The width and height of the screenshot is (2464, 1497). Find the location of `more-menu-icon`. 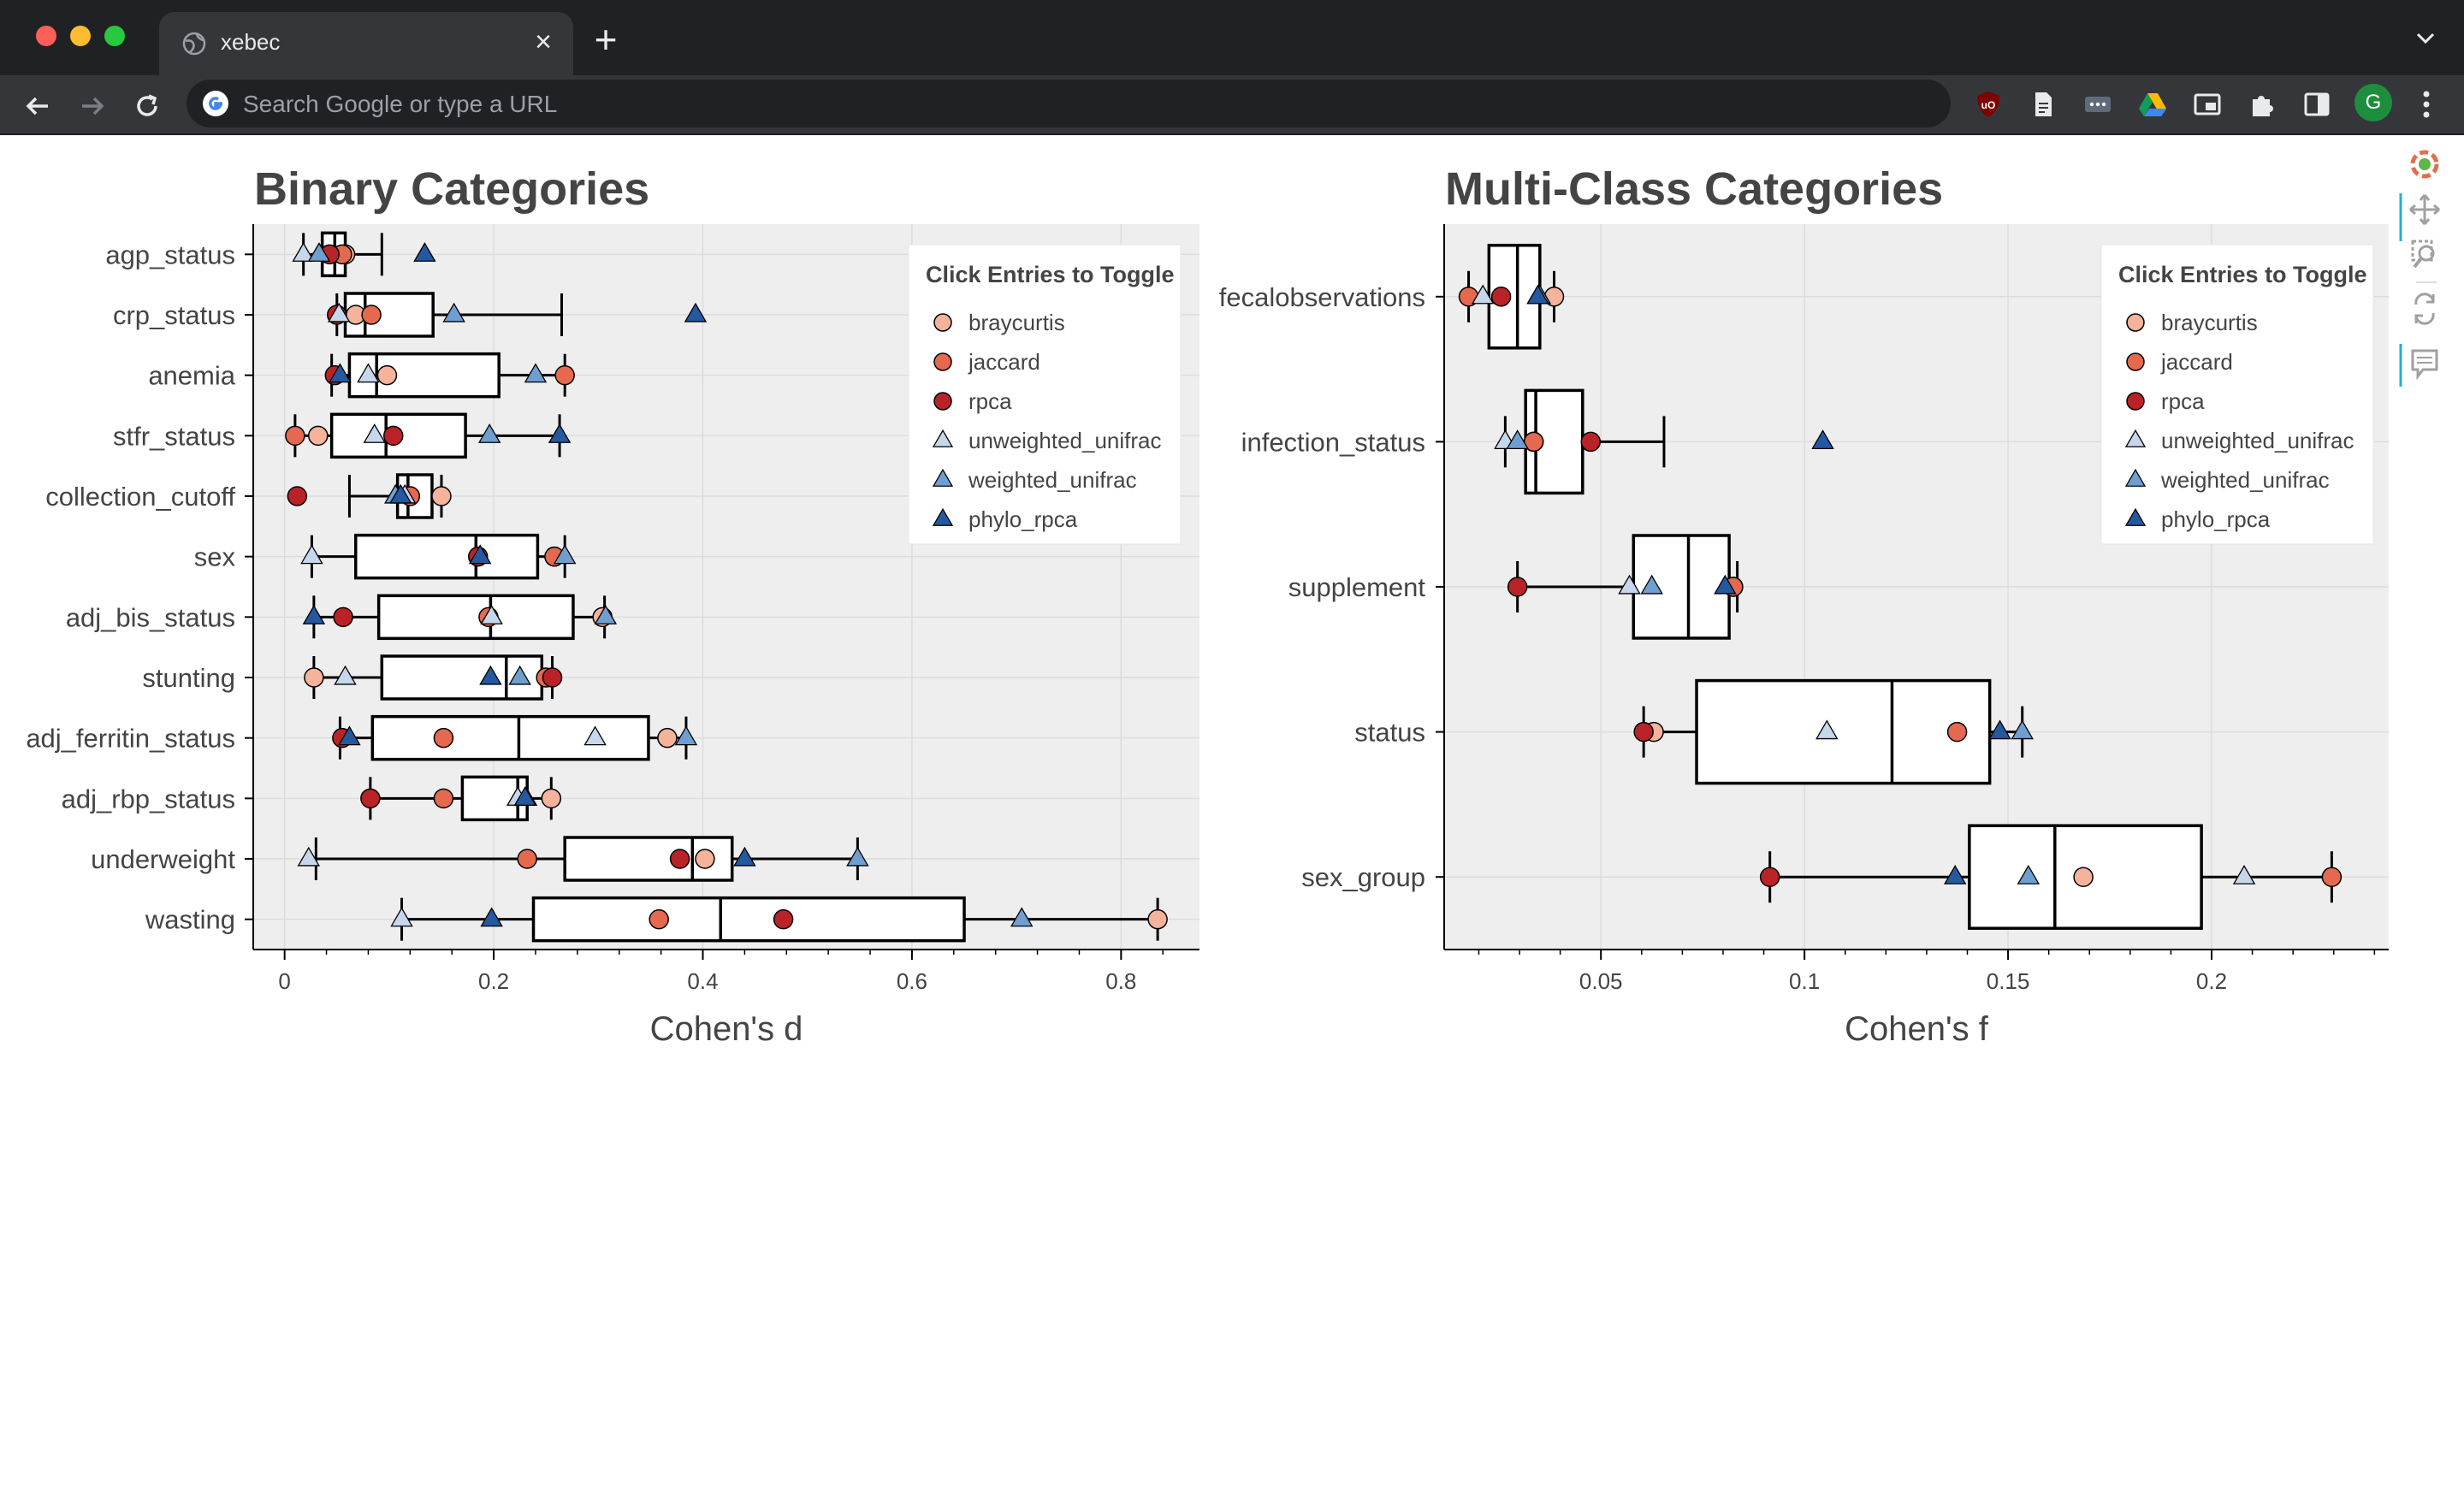

more-menu-icon is located at coordinates (2426, 104).